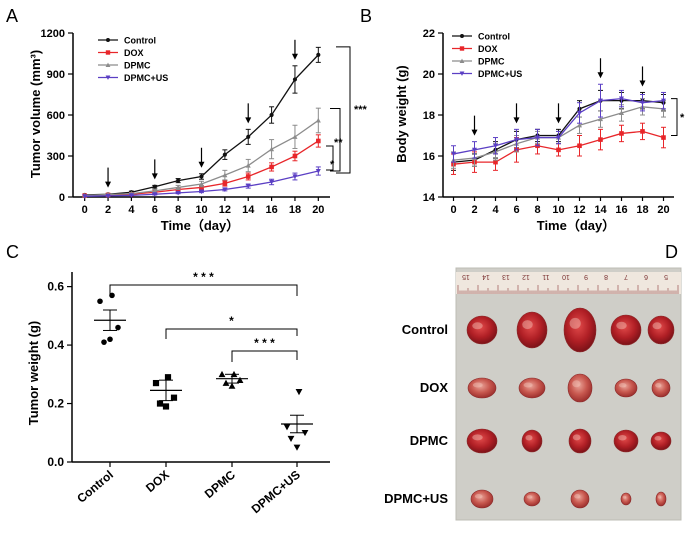  What do you see at coordinates (55, 345) in the screenshot?
I see `y-tick-label: 0.4` at bounding box center [55, 345].